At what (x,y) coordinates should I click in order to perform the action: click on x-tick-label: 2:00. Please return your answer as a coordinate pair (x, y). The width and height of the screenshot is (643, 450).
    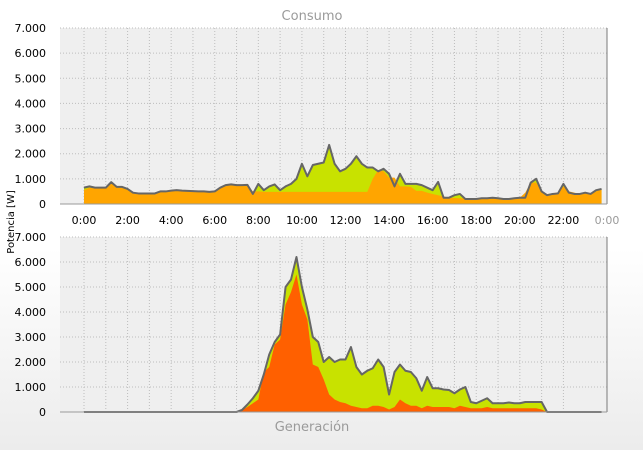
    Looking at the image, I should click on (127, 220).